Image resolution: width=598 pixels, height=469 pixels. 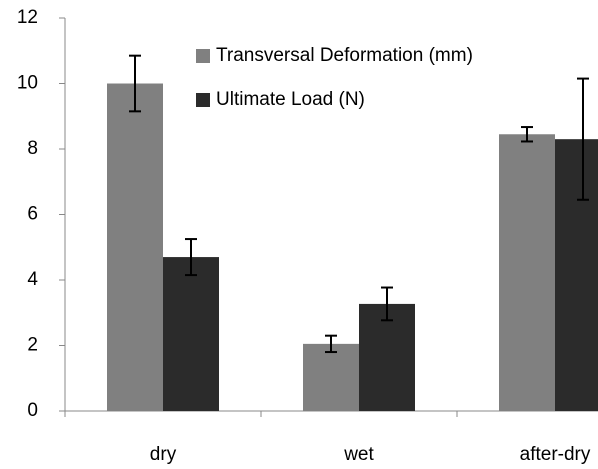 What do you see at coordinates (27, 83) in the screenshot?
I see `y-tick-label: 10` at bounding box center [27, 83].